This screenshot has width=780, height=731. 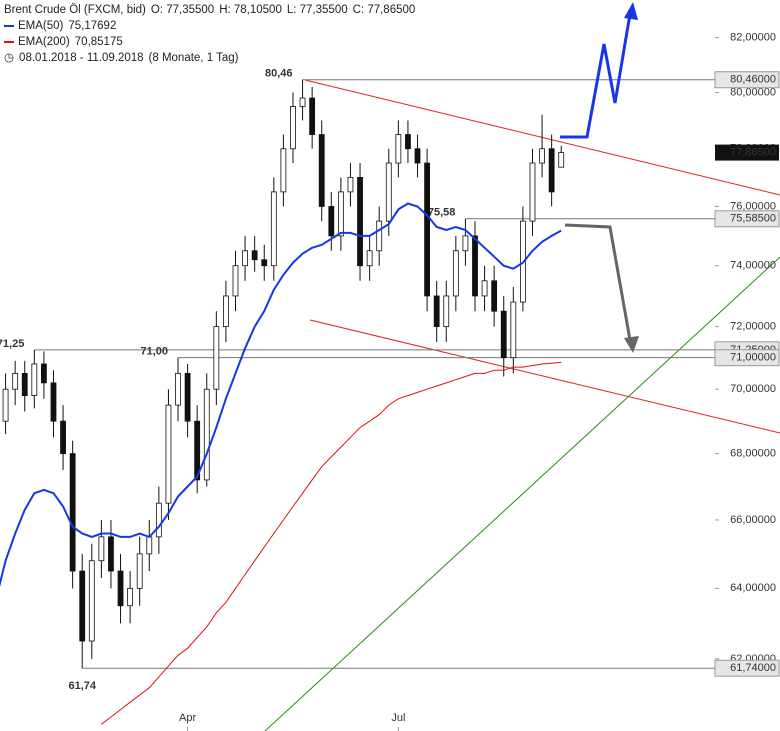 What do you see at coordinates (753, 520) in the screenshot?
I see `y-tick-label: 66,00000` at bounding box center [753, 520].